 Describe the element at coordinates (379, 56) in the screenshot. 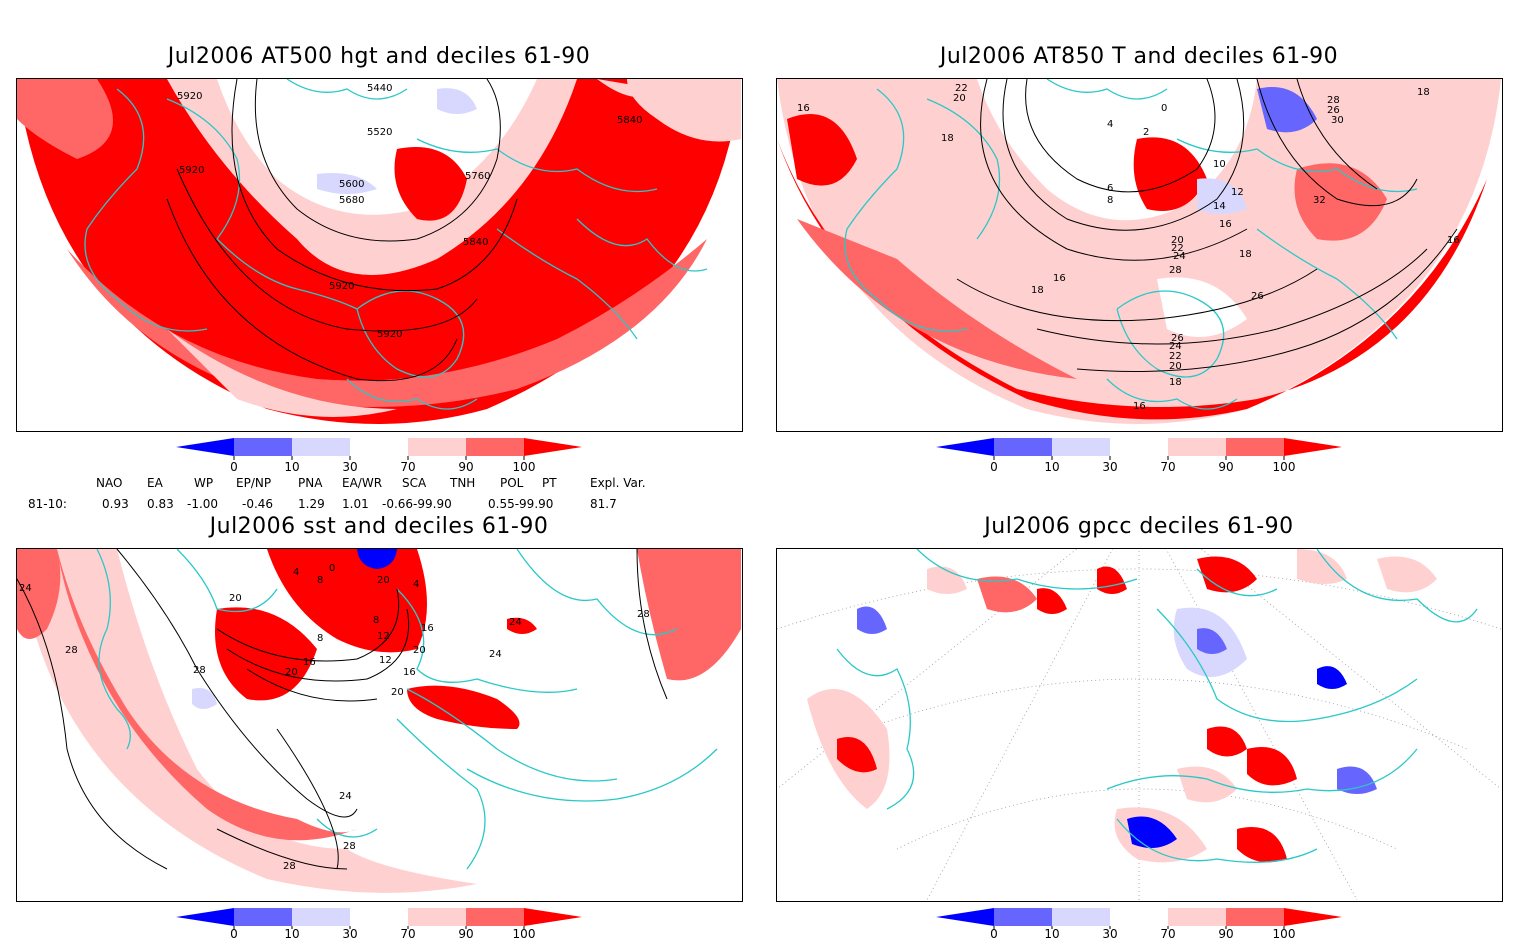

I see `panel-title-at500: Jul2006 AT500 hgt and deciles 61-90` at that location.